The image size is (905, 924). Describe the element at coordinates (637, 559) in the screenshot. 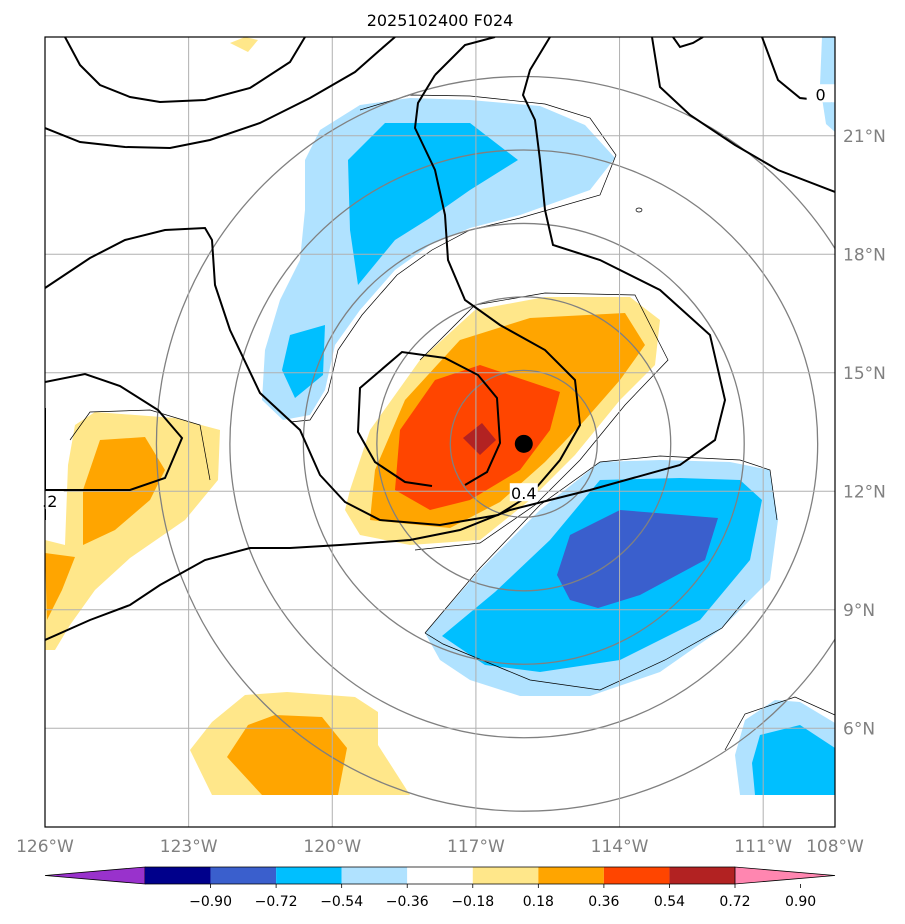

I see `negative-shade-strong-southeast` at that location.